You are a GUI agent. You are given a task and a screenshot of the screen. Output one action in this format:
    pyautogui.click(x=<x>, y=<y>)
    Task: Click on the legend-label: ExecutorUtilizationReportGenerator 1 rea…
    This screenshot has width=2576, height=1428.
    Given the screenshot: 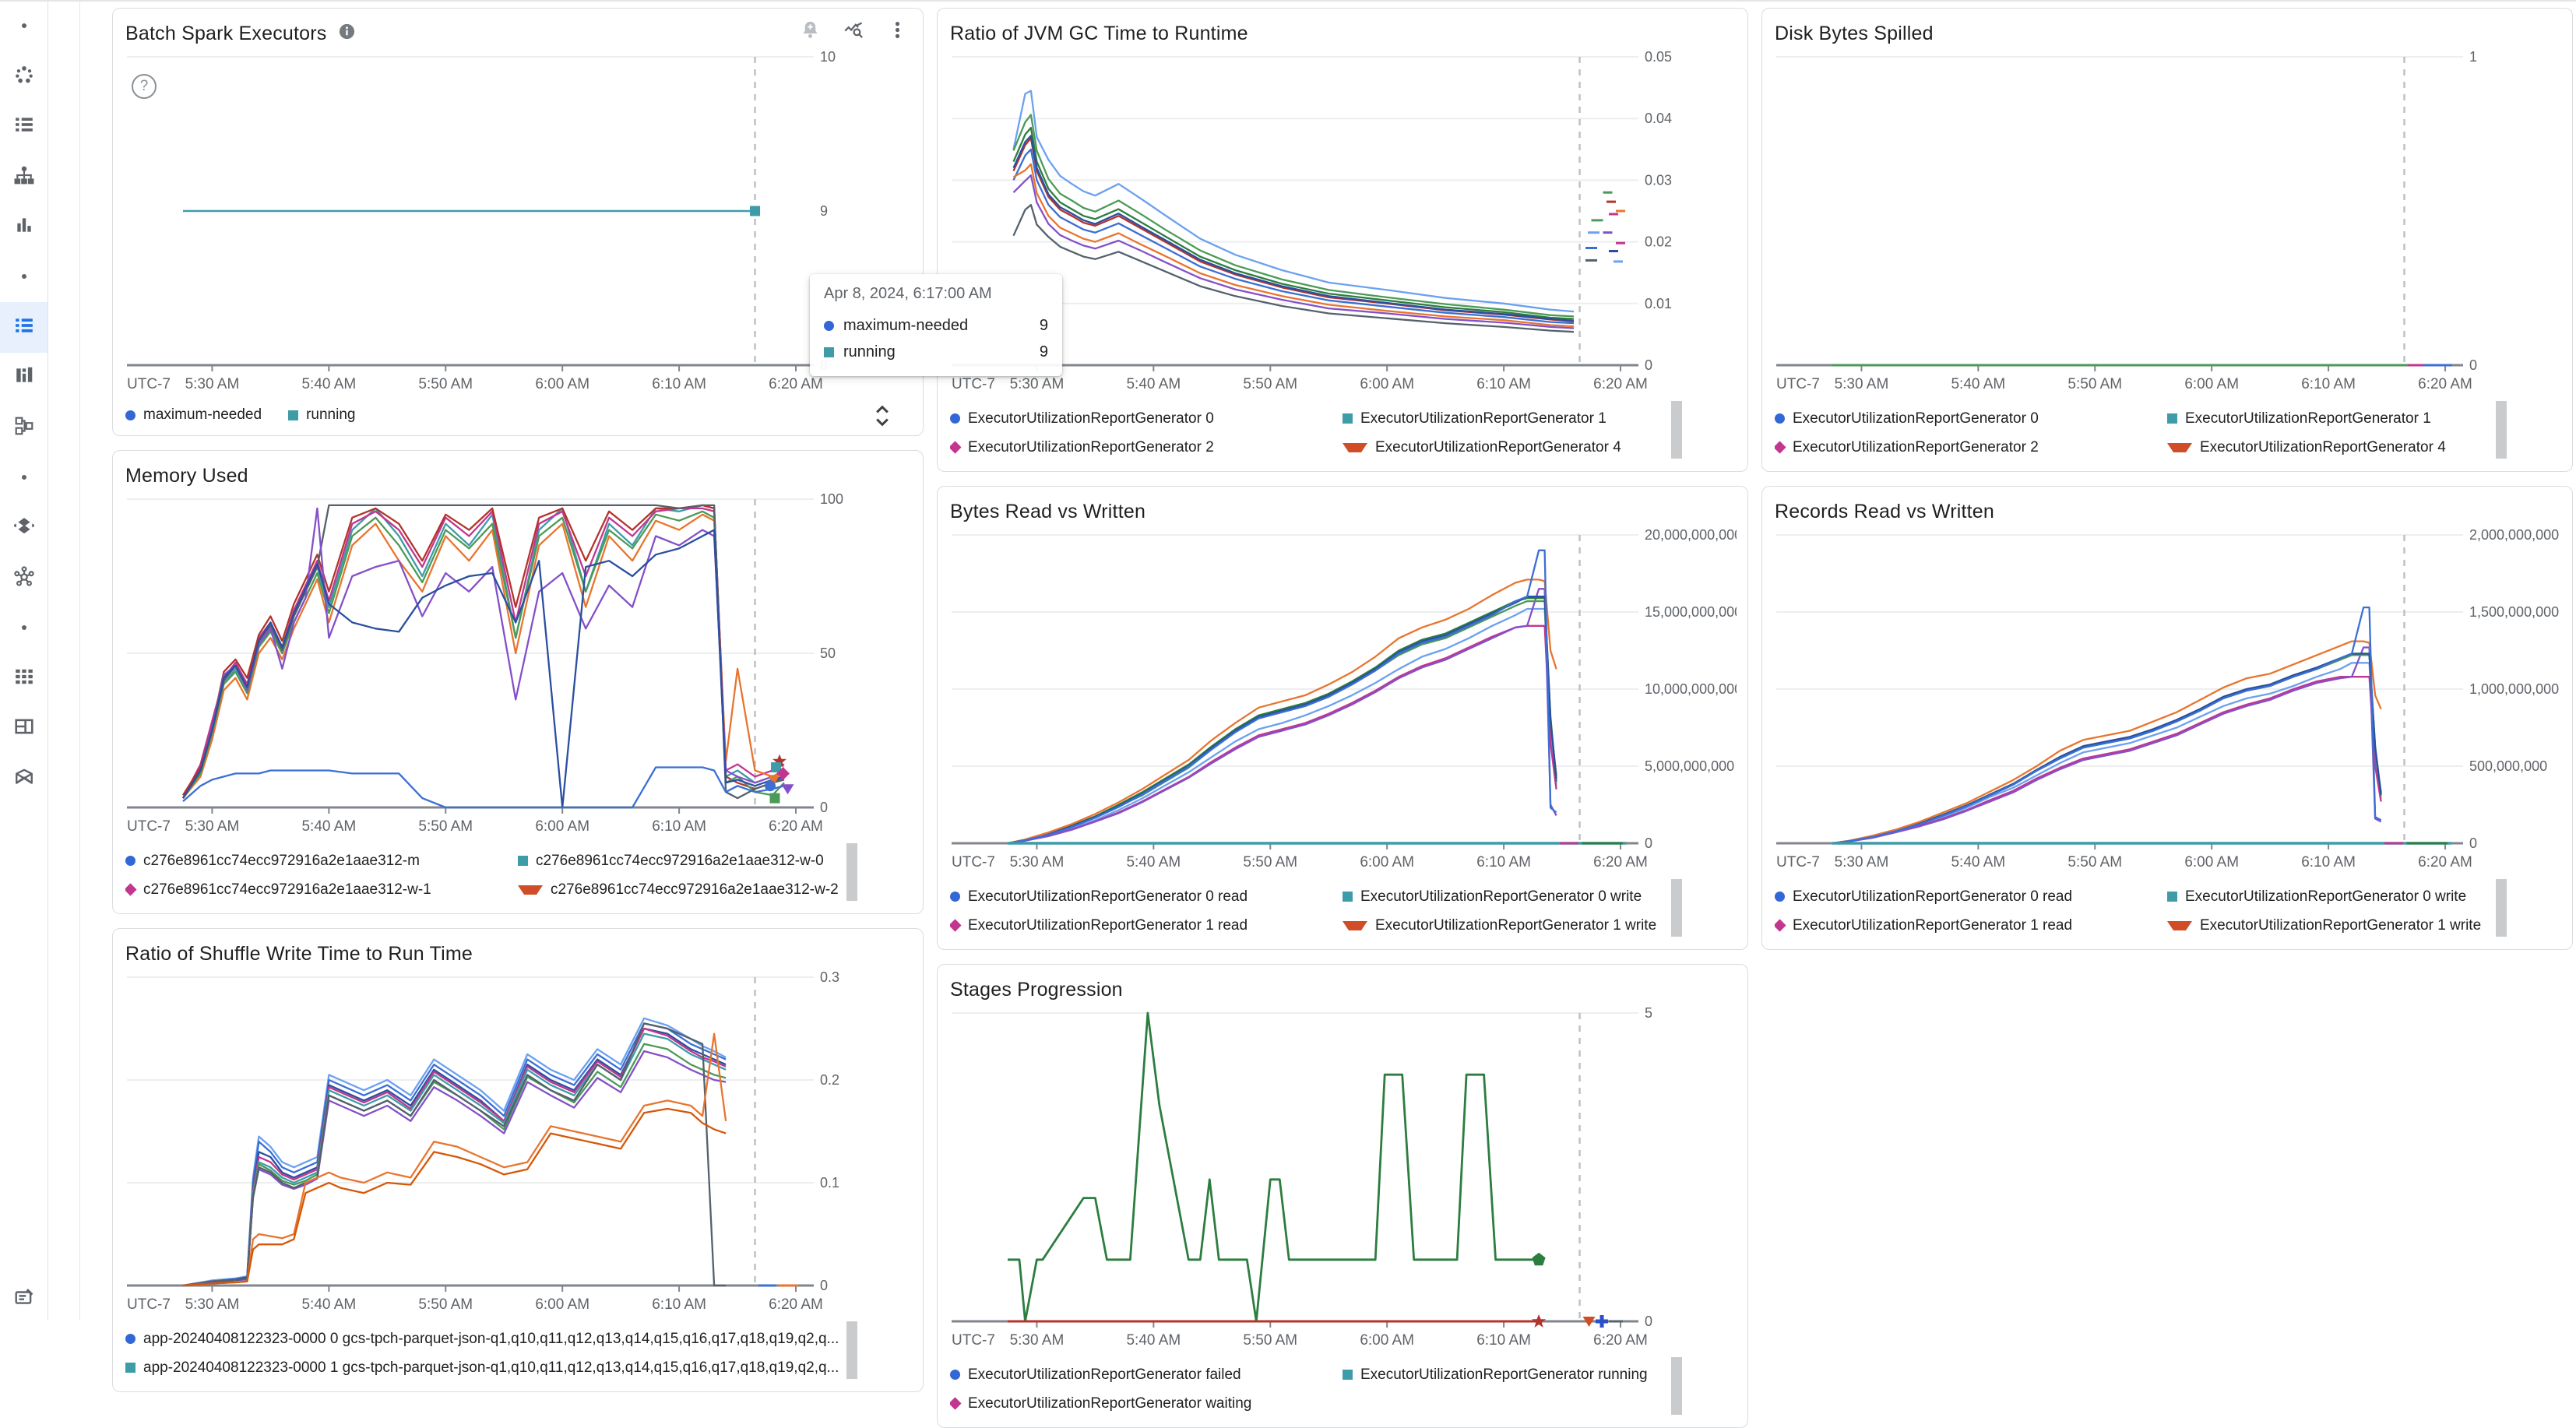 What is the action you would take?
    pyautogui.click(x=1108, y=925)
    